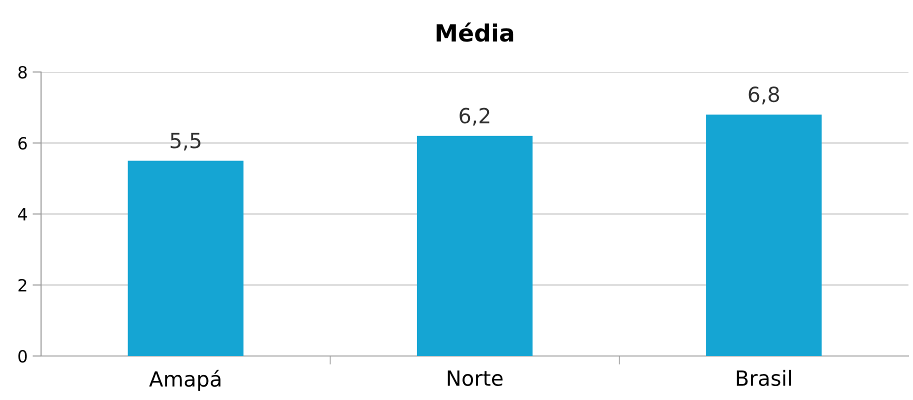 The width and height of the screenshot is (913, 400). Describe the element at coordinates (184, 380) in the screenshot. I see `x-tick-label: Amapá` at that location.